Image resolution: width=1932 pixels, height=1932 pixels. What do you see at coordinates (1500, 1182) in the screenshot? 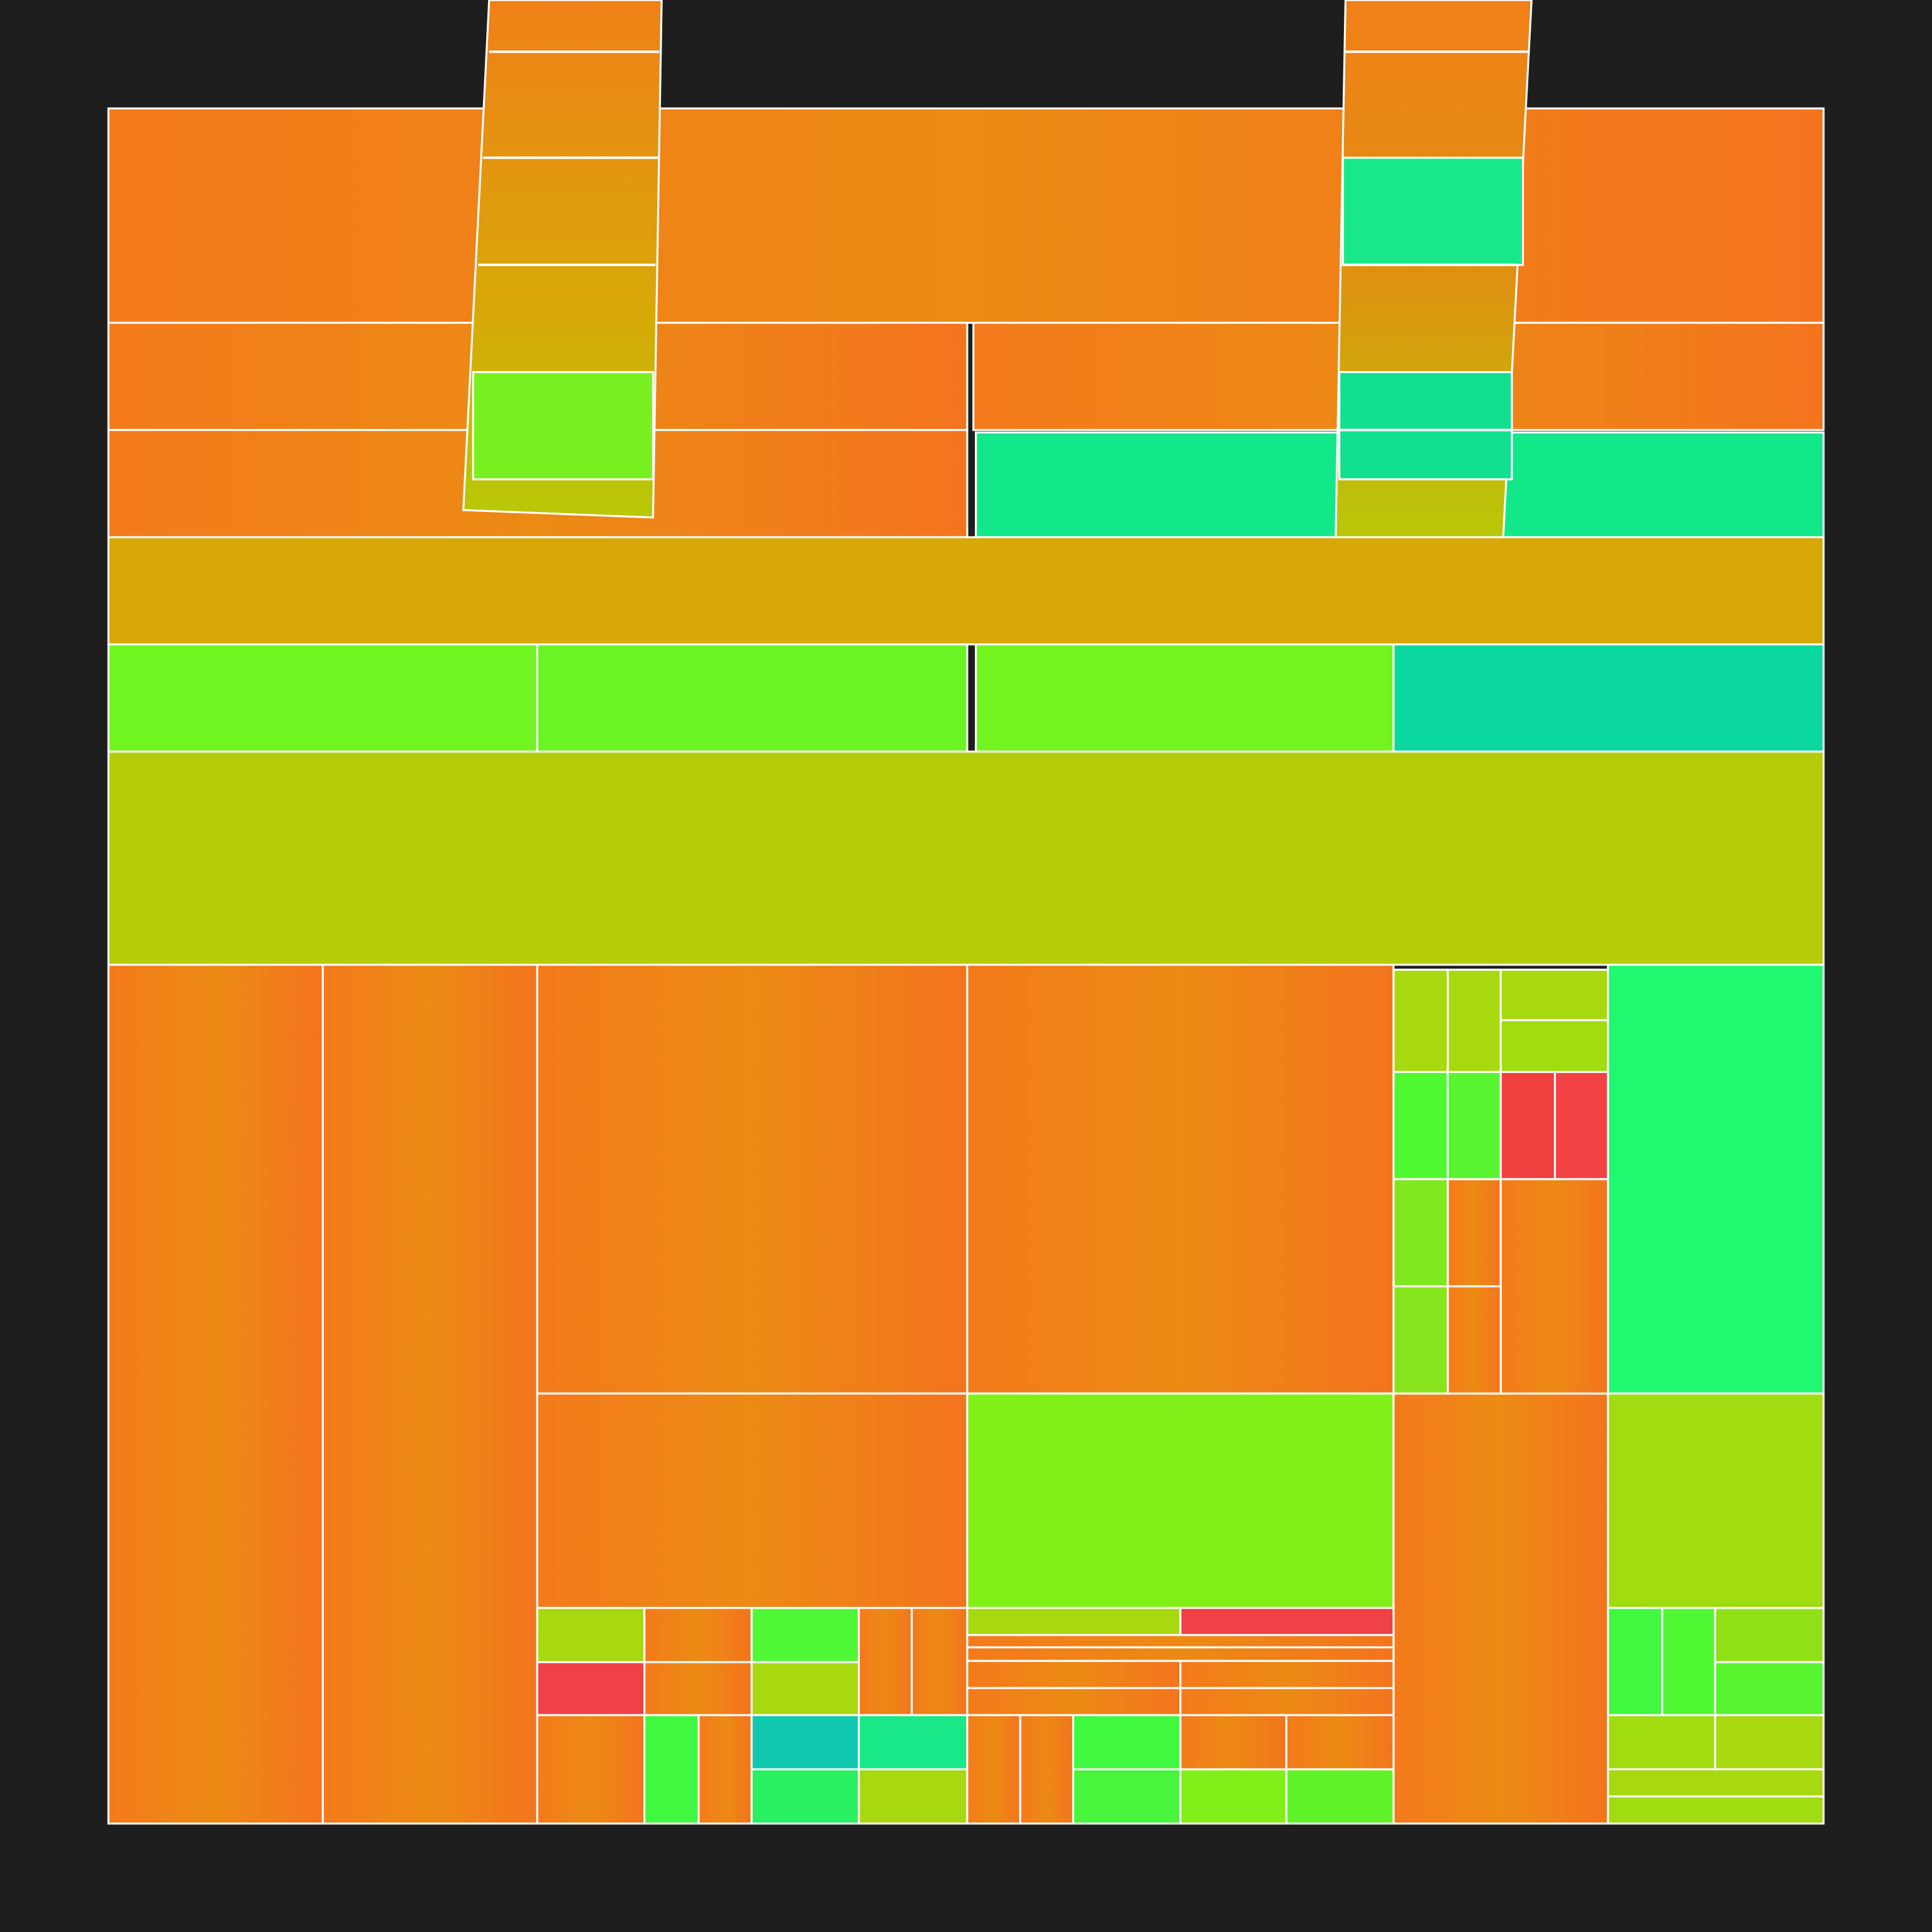
I see `small-cells-upper` at bounding box center [1500, 1182].